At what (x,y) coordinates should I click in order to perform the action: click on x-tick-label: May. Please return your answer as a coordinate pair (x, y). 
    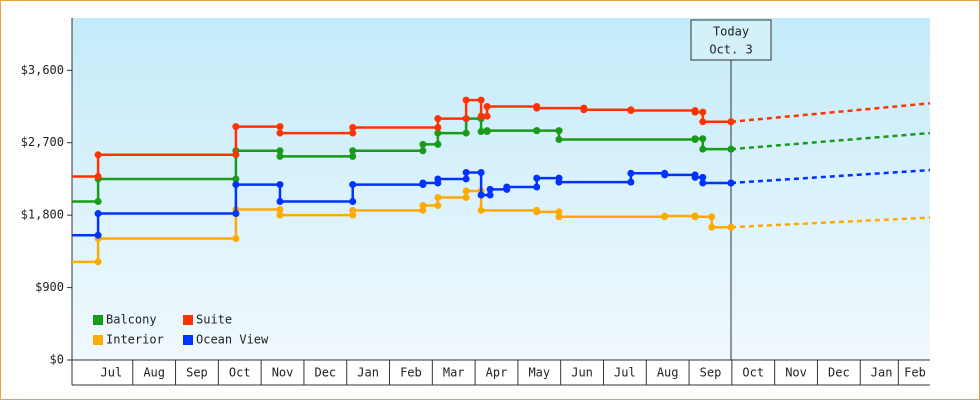
    Looking at the image, I should click on (539, 373).